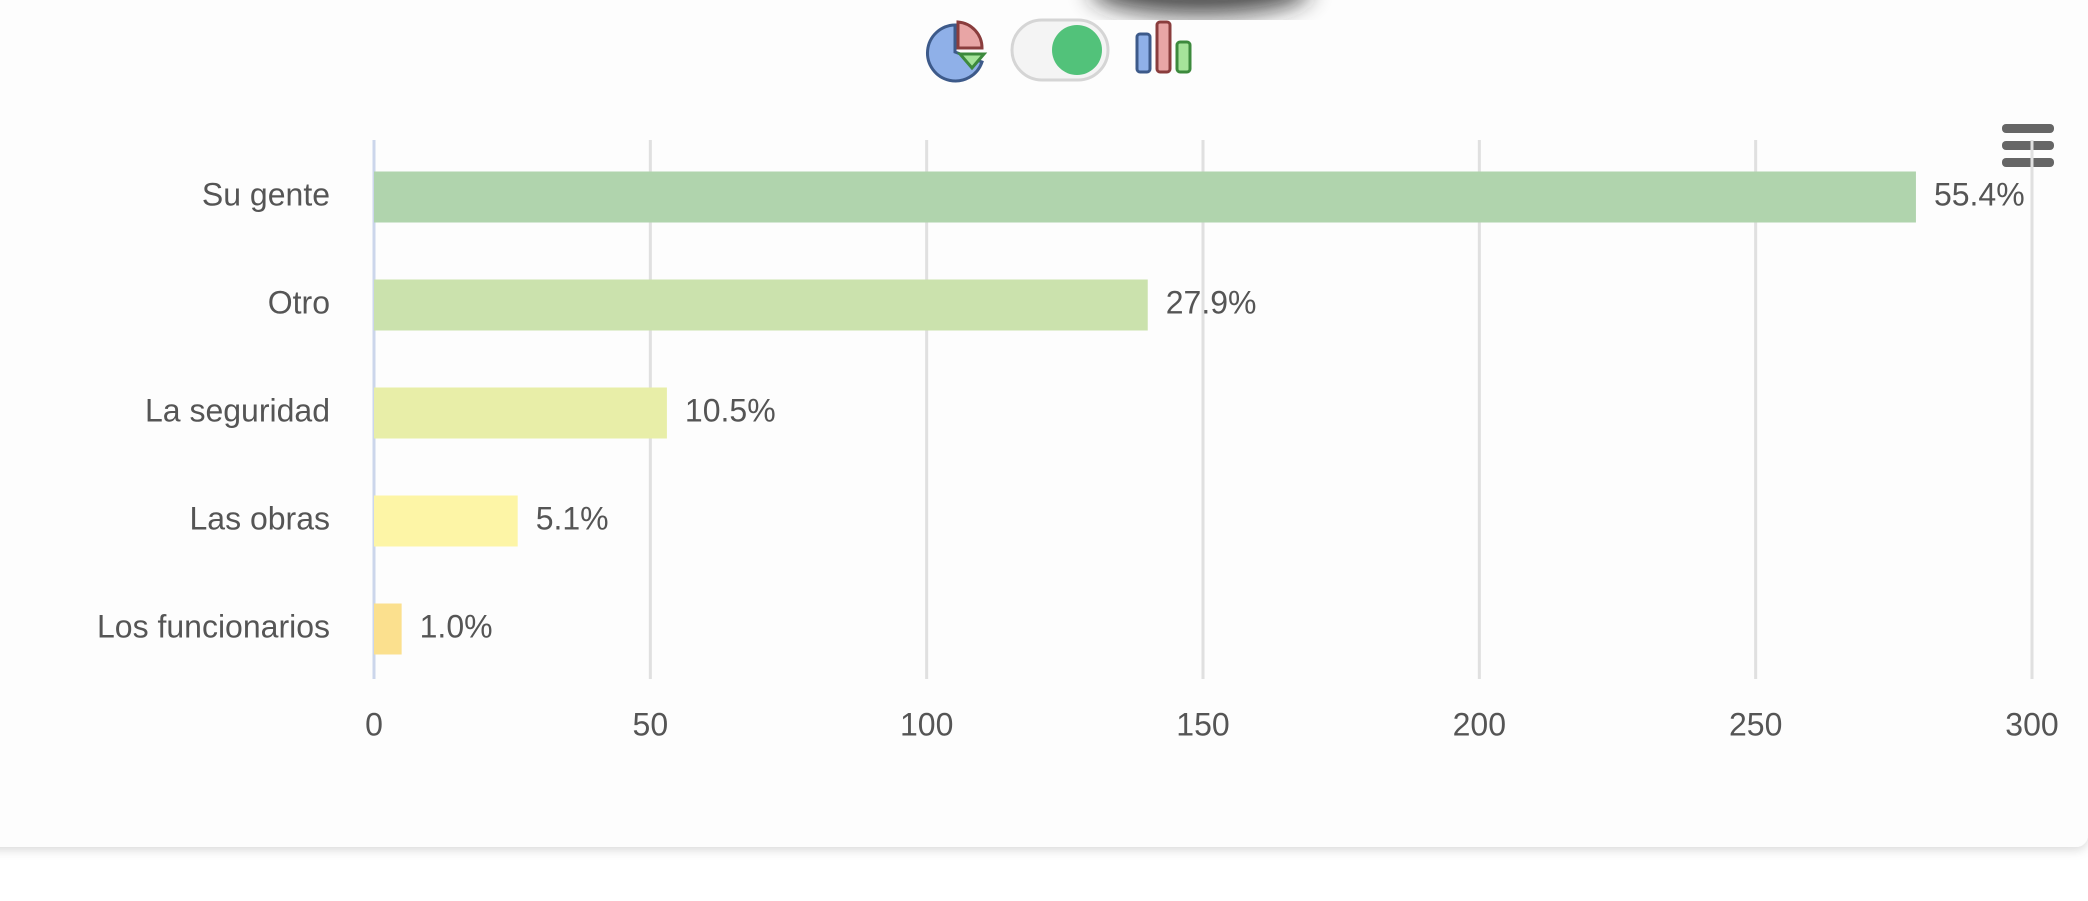 The height and width of the screenshot is (901, 2088). What do you see at coordinates (1755, 724) in the screenshot?
I see `x-tick-label: 250` at bounding box center [1755, 724].